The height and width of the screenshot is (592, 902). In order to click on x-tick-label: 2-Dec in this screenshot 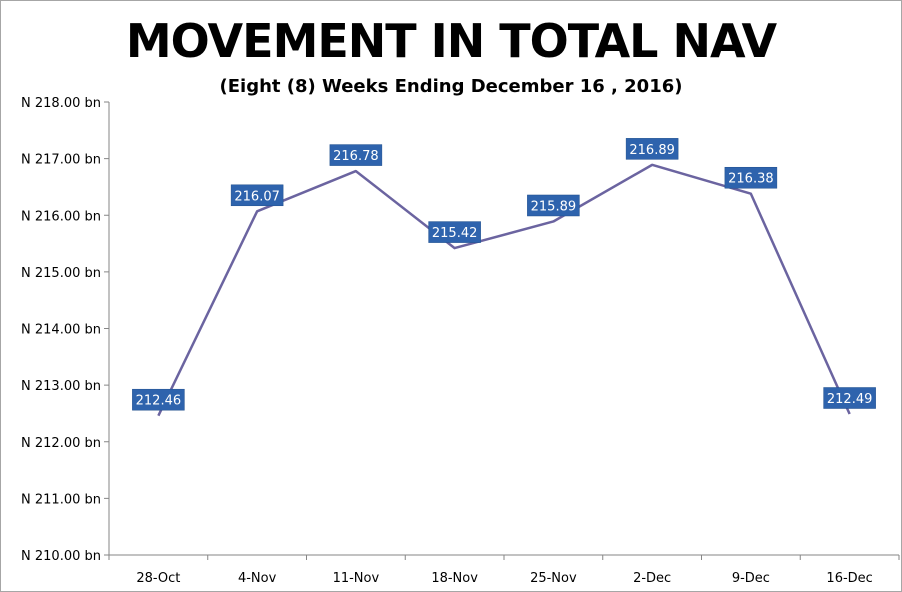, I will do `click(652, 578)`.